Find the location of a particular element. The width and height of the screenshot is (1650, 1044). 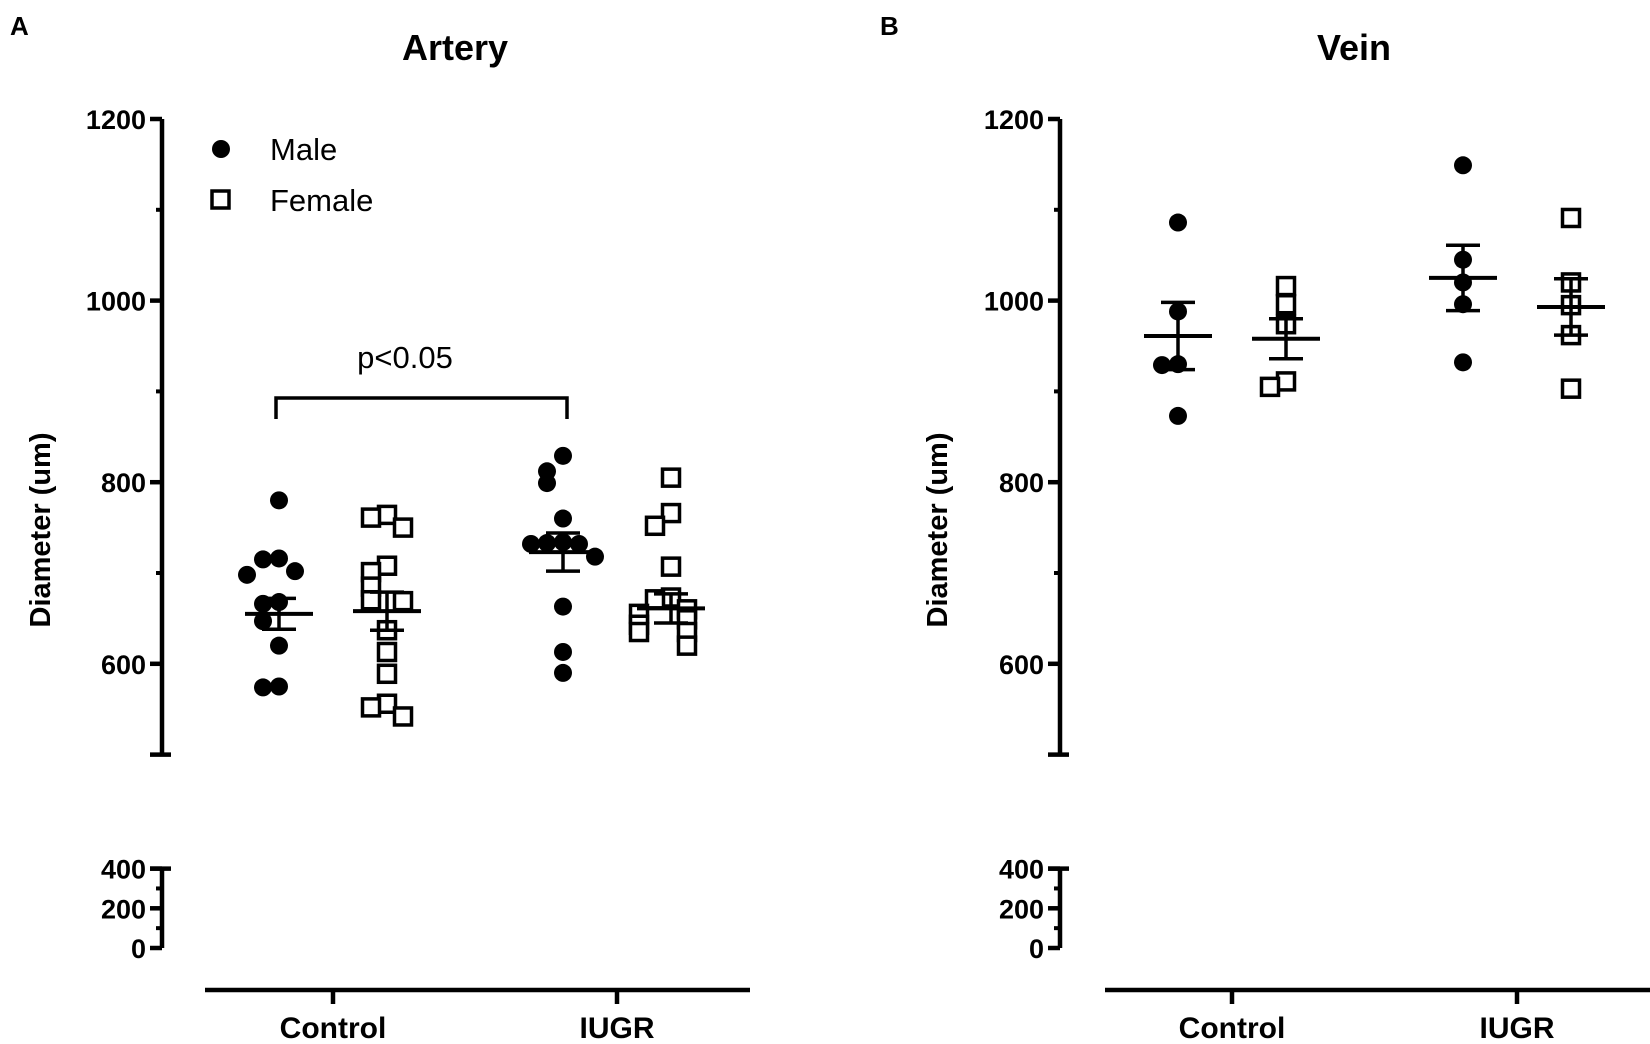

y-axis-label-artery: Diameter (um) is located at coordinates (41, 530).